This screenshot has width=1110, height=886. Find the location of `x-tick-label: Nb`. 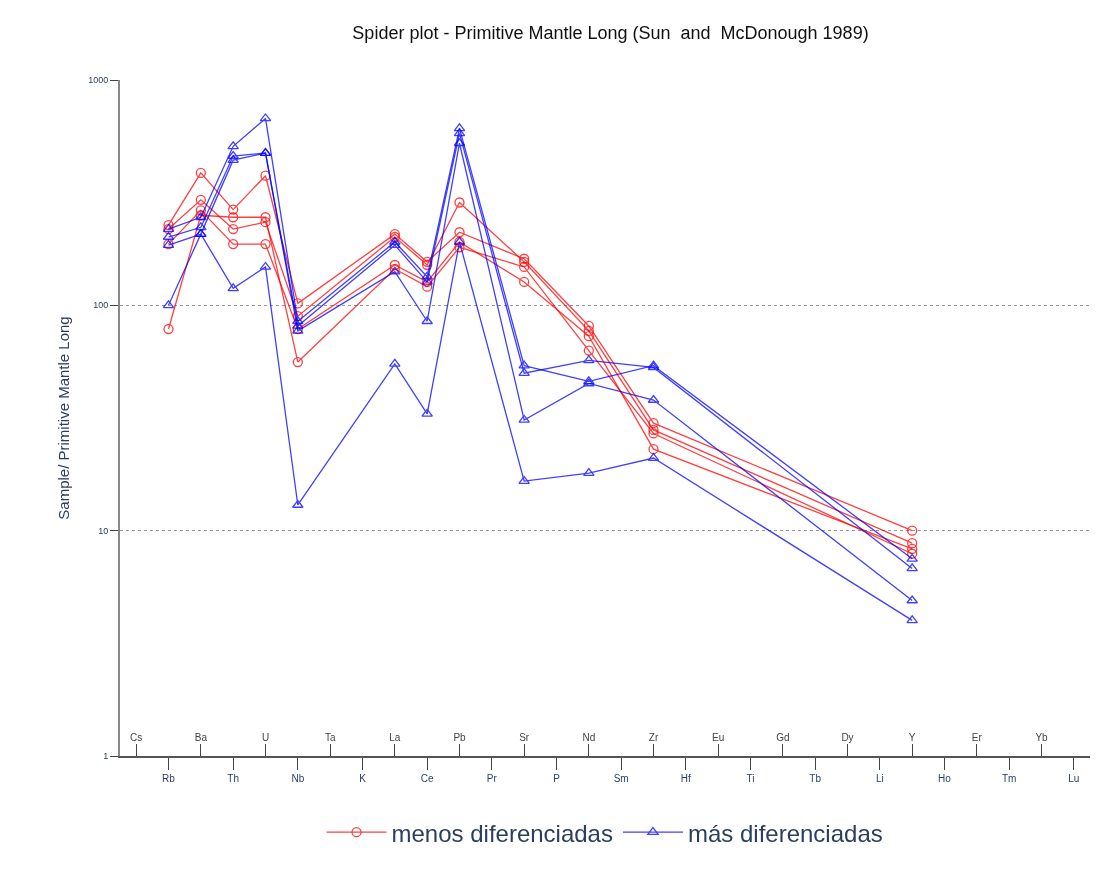

x-tick-label: Nb is located at coordinates (298, 778).